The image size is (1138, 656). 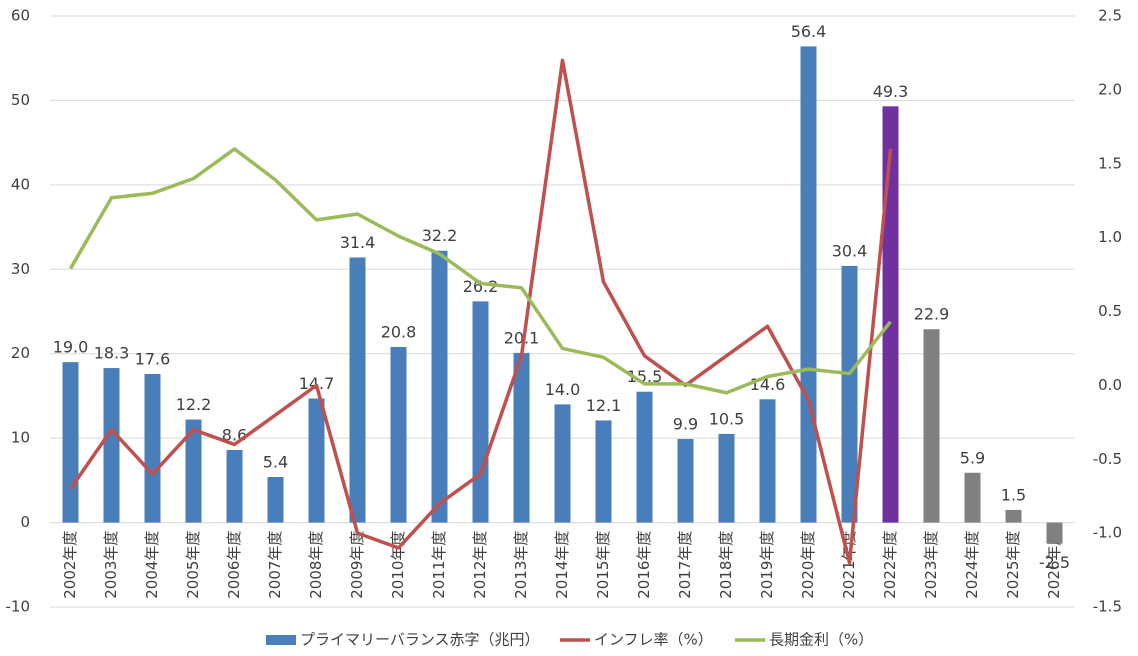 What do you see at coordinates (726, 565) in the screenshot?
I see `x-tick-label: 2018年度` at bounding box center [726, 565].